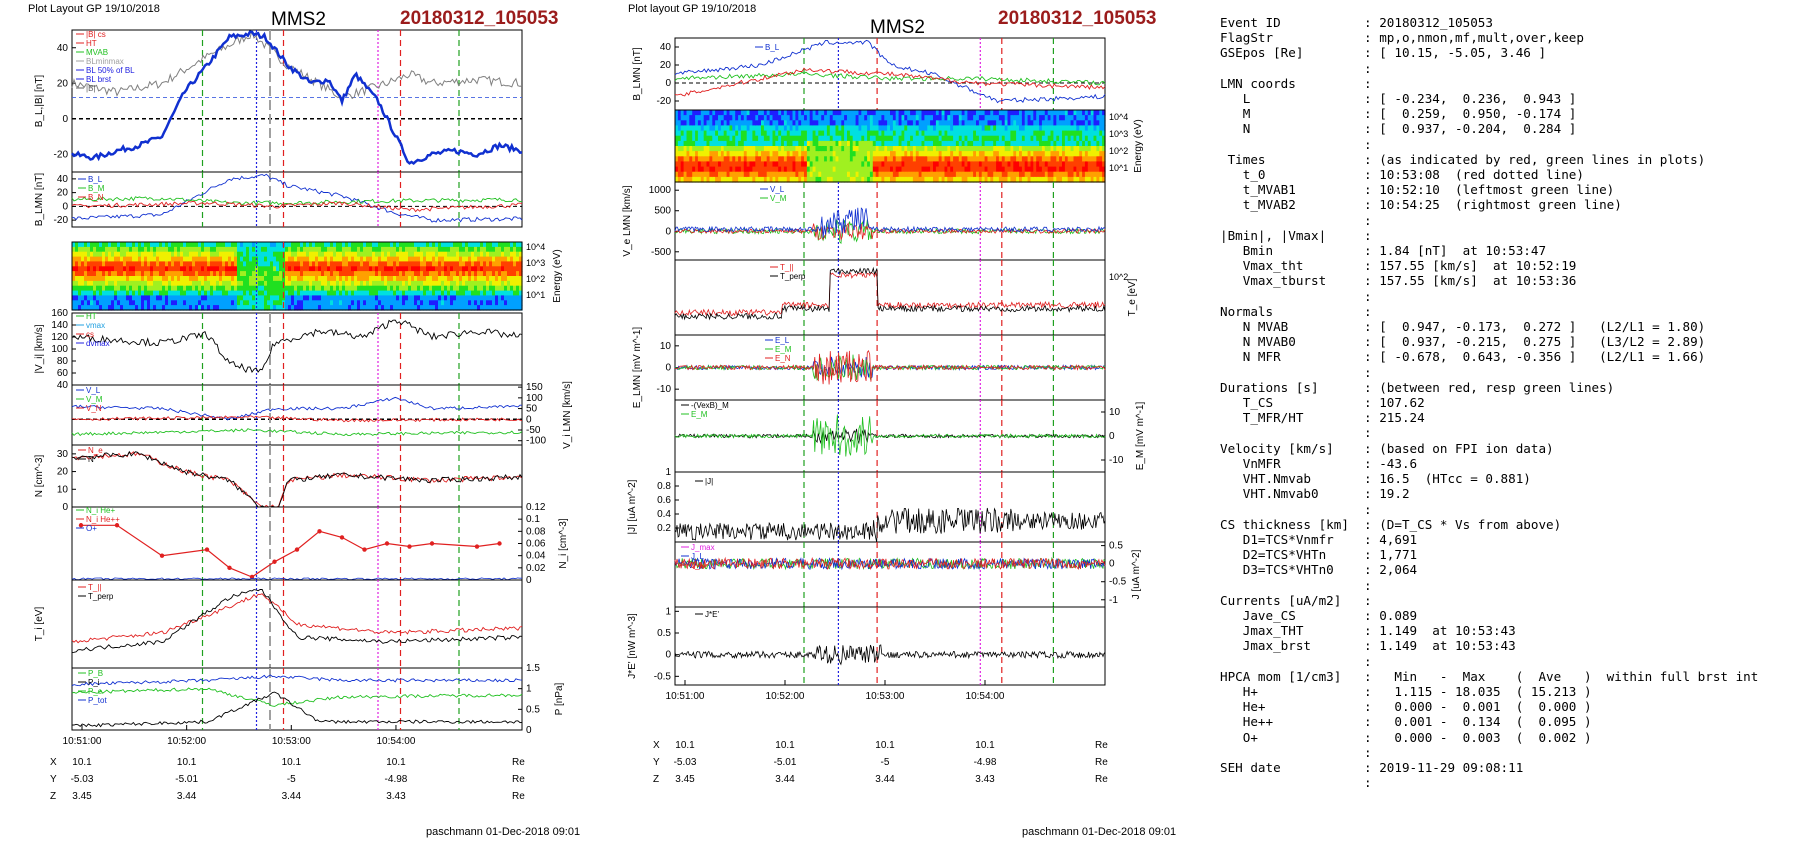  Describe the element at coordinates (1398, 114) in the screenshot. I see `info-line: M : [ 0.259, 0.950, -0.174 ]` at that location.